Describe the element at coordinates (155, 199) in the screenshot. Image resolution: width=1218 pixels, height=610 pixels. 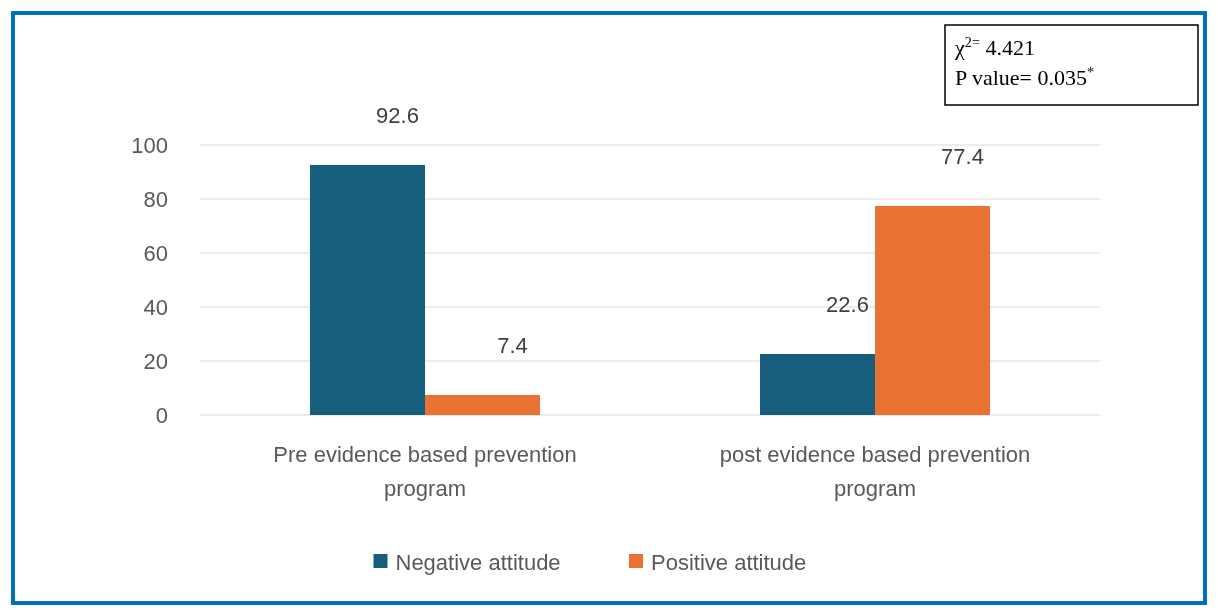
I see `y-tick-label: 80` at that location.